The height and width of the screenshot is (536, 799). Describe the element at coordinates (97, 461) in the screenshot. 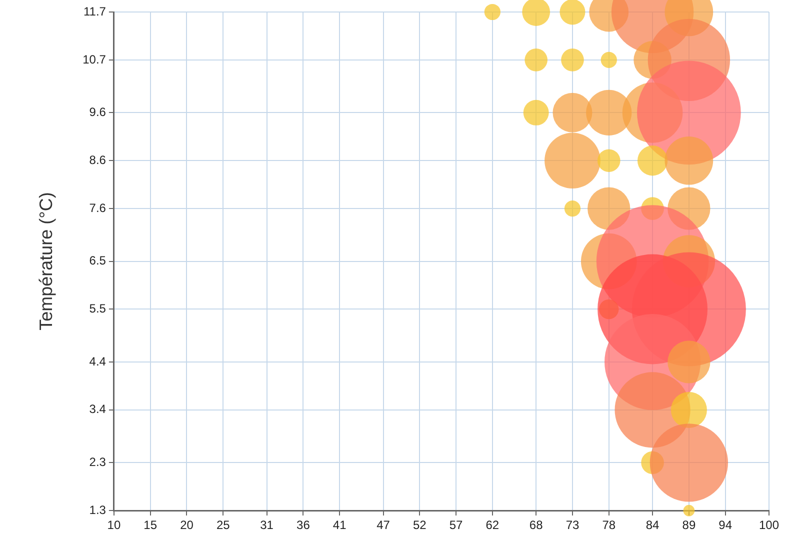

I see `y-tick-label: 2.3` at that location.